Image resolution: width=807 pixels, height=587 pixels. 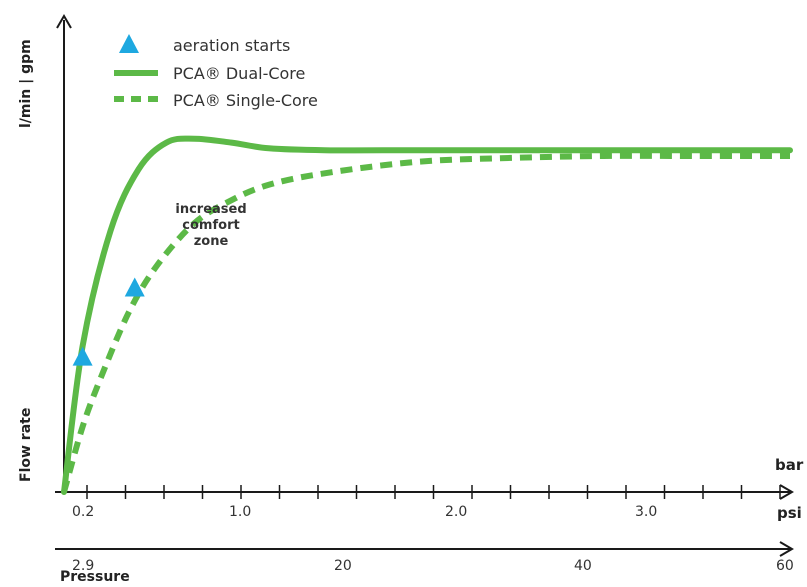 I want to click on bar-tick-label: 0.2, so click(x=83, y=512).